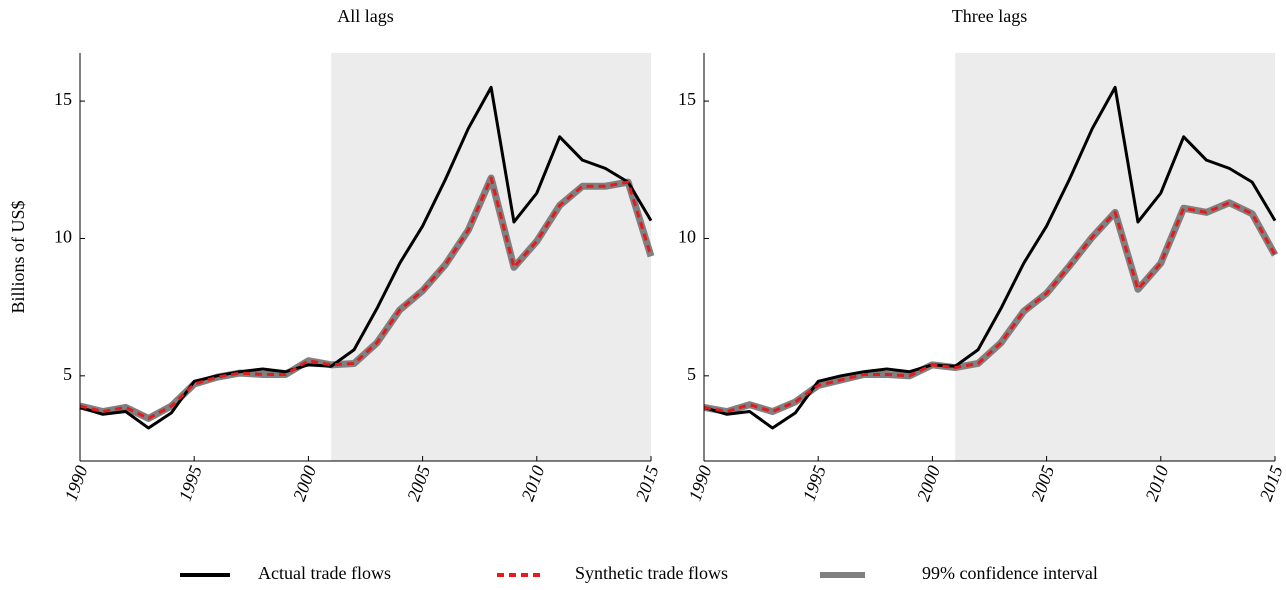 This screenshot has height=590, width=1286. What do you see at coordinates (1010, 573) in the screenshot?
I see `legend-label: 99% confidence interval` at bounding box center [1010, 573].